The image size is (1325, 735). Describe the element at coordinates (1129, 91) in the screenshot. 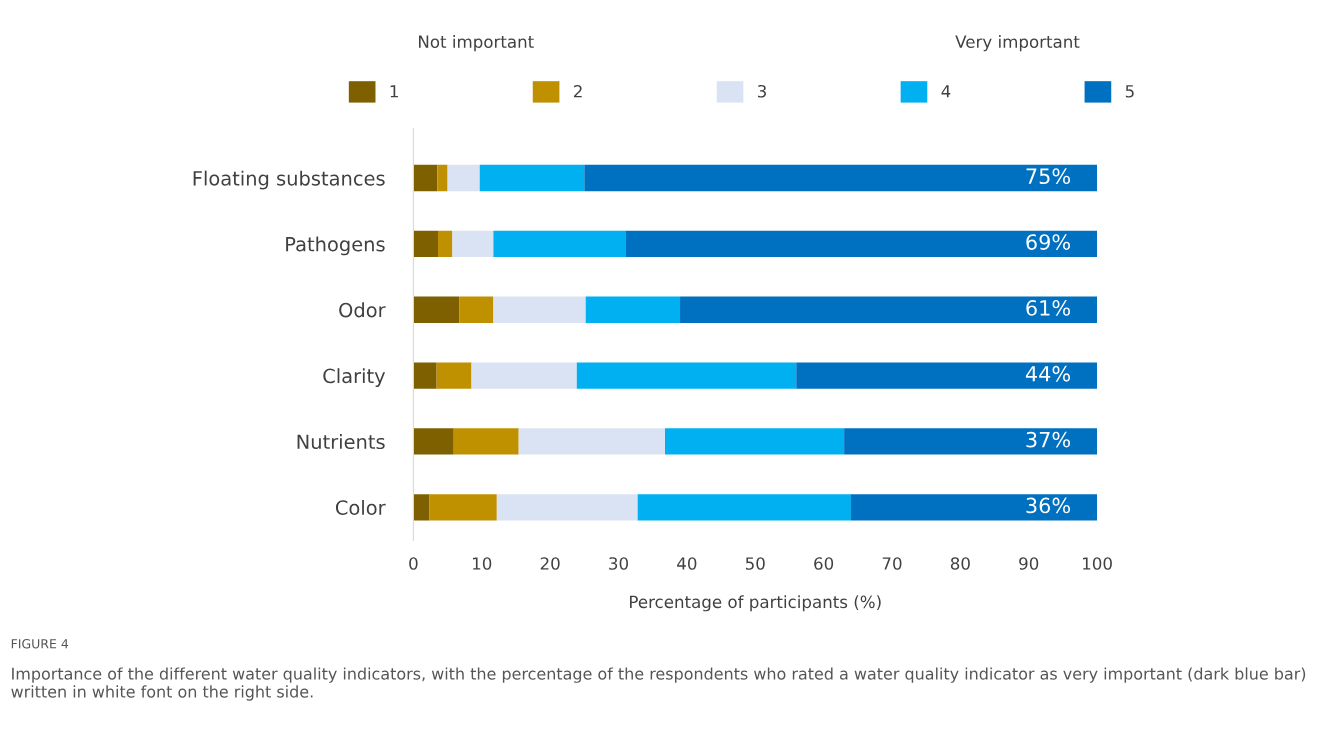

I see `legend-label: 5` at that location.